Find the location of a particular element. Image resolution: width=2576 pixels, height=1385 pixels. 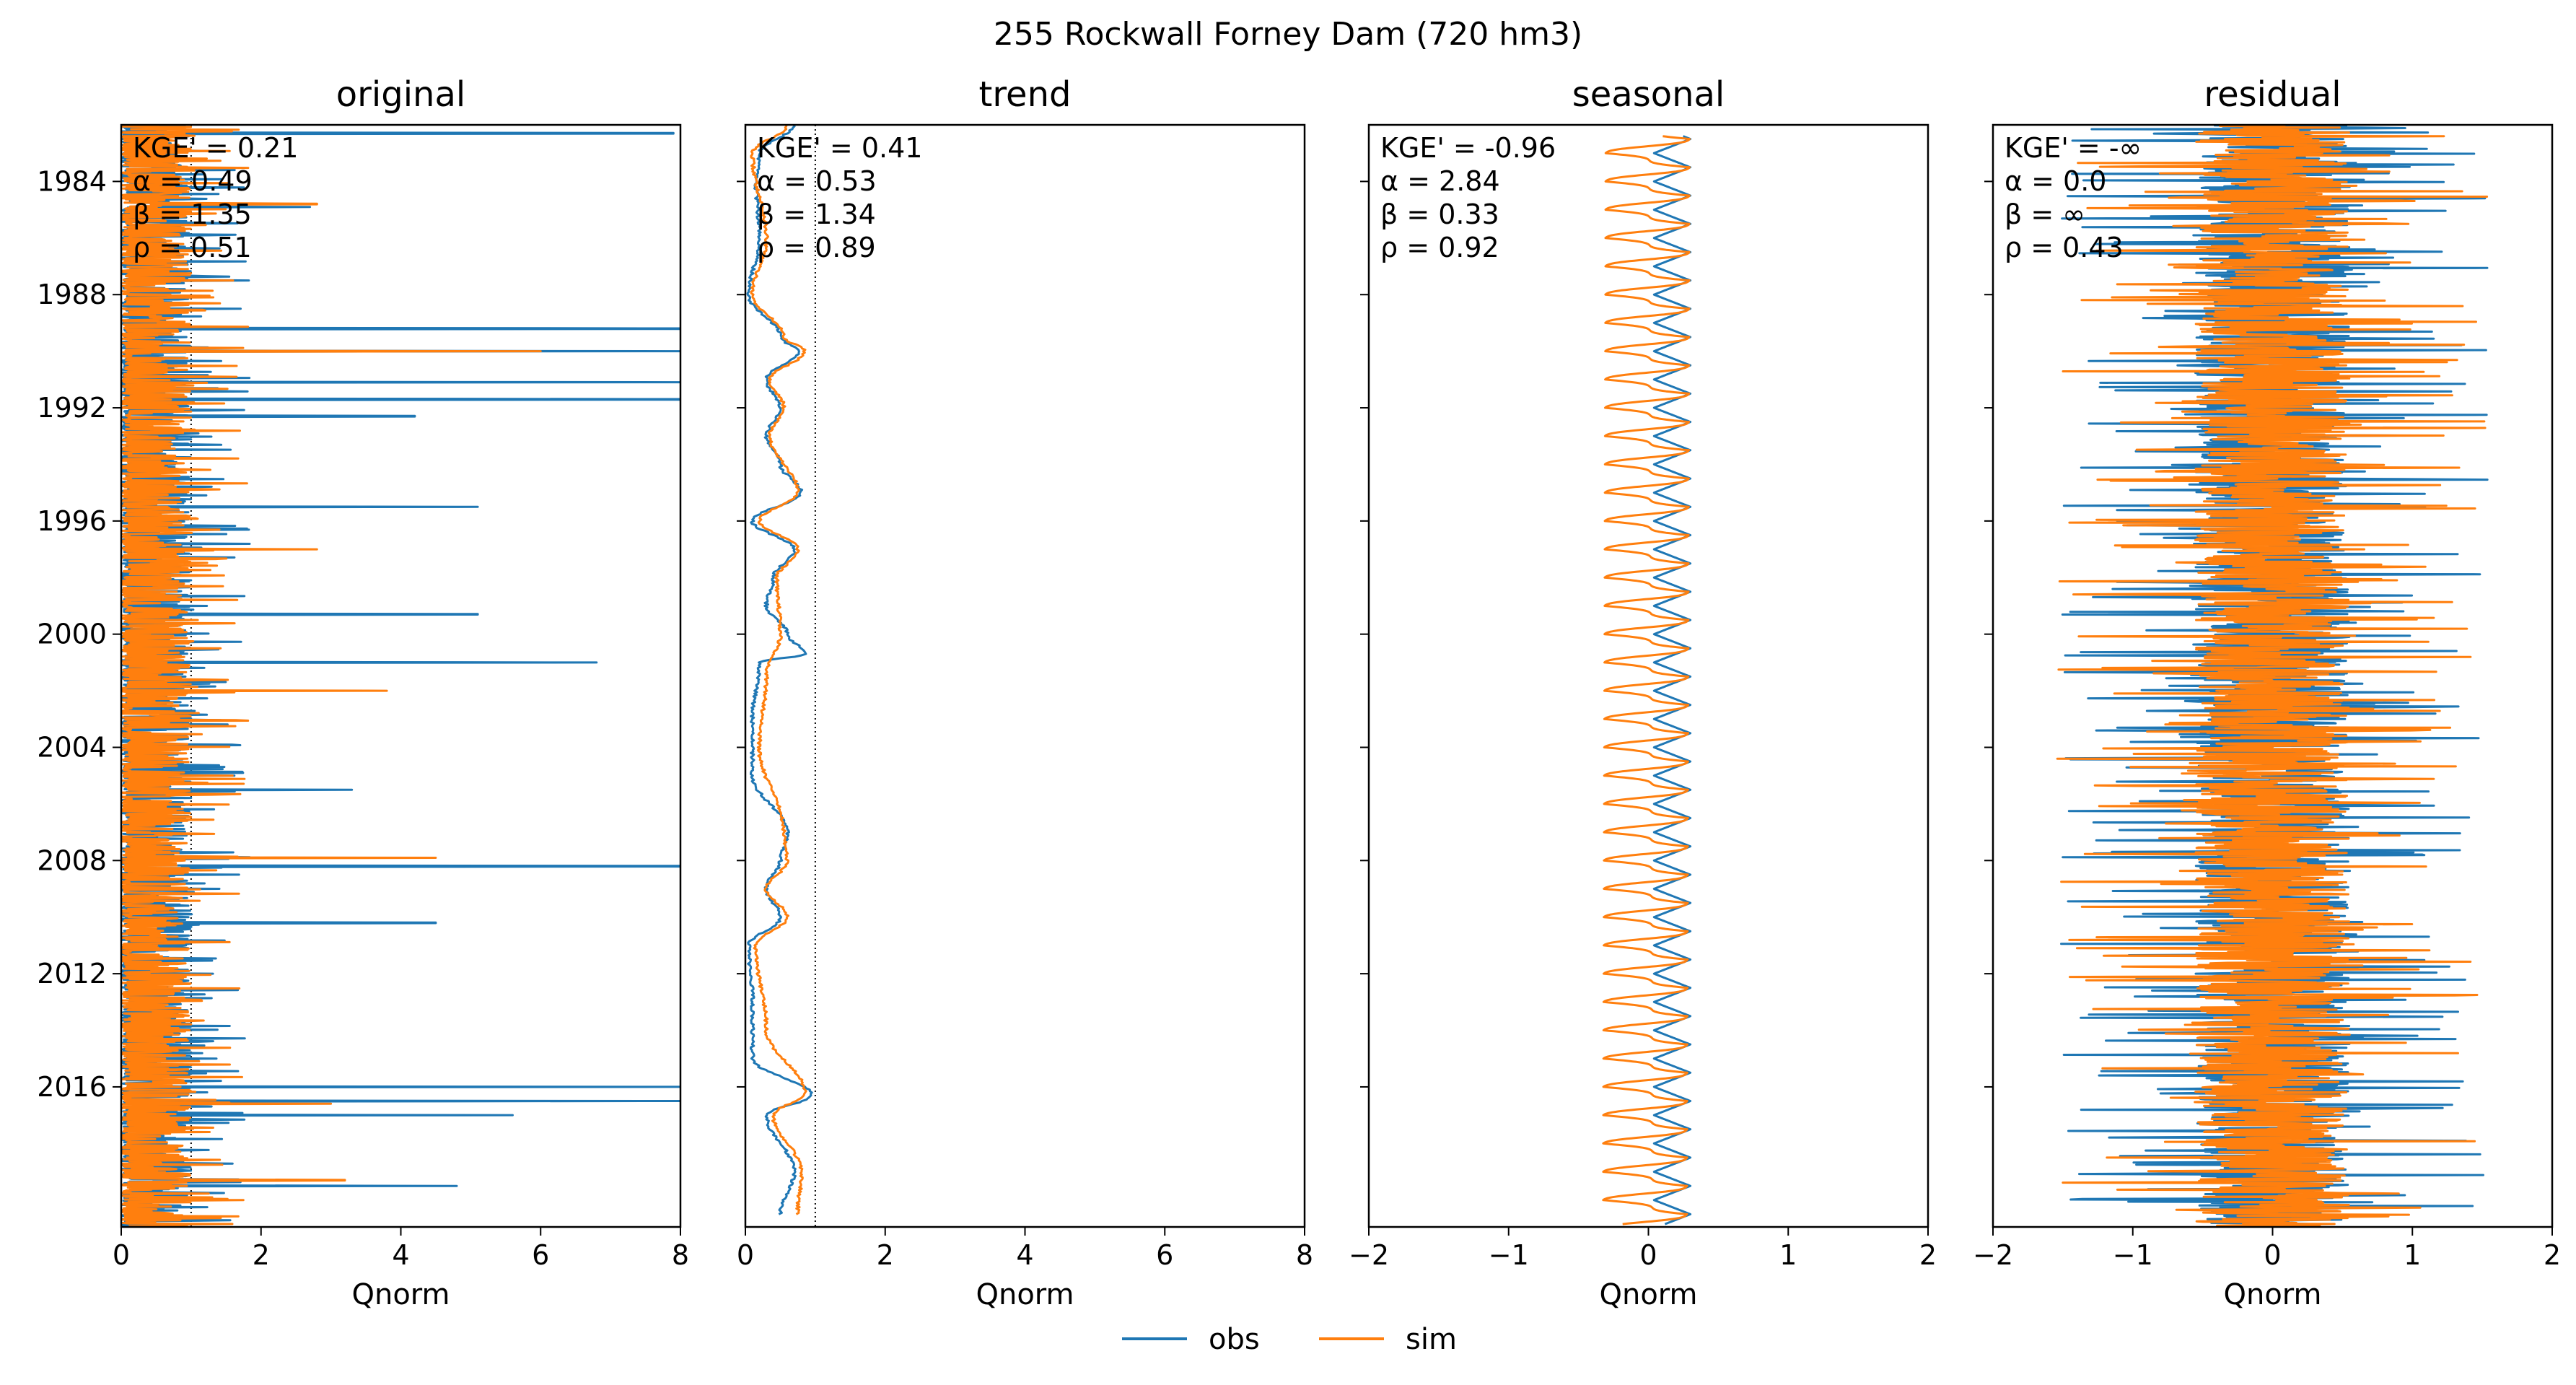

y-tick-label: 1984 is located at coordinates (72, 181).